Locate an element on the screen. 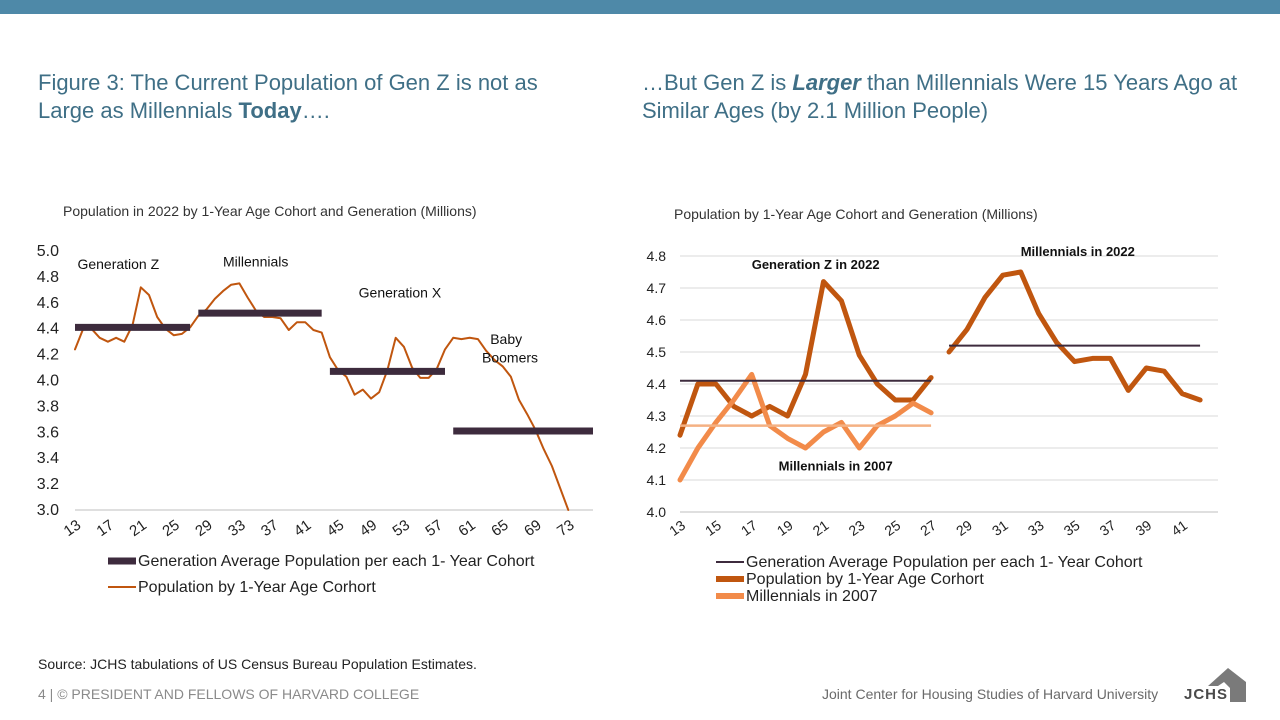  y-tick-label-1-1: 4.1 is located at coordinates (657, 480).